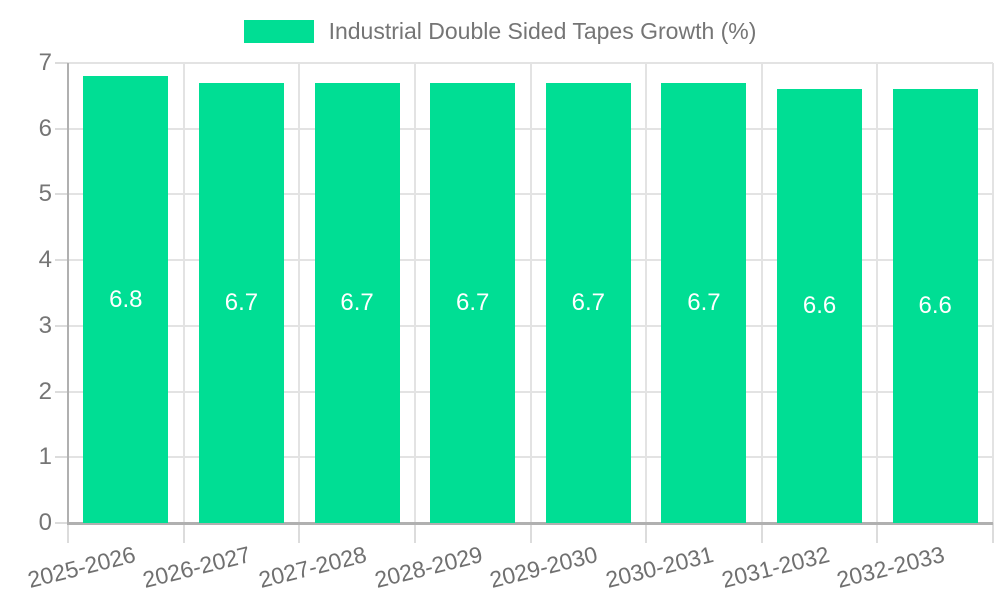  Describe the element at coordinates (45, 391) in the screenshot. I see `y-axis-tick-label: 2` at that location.